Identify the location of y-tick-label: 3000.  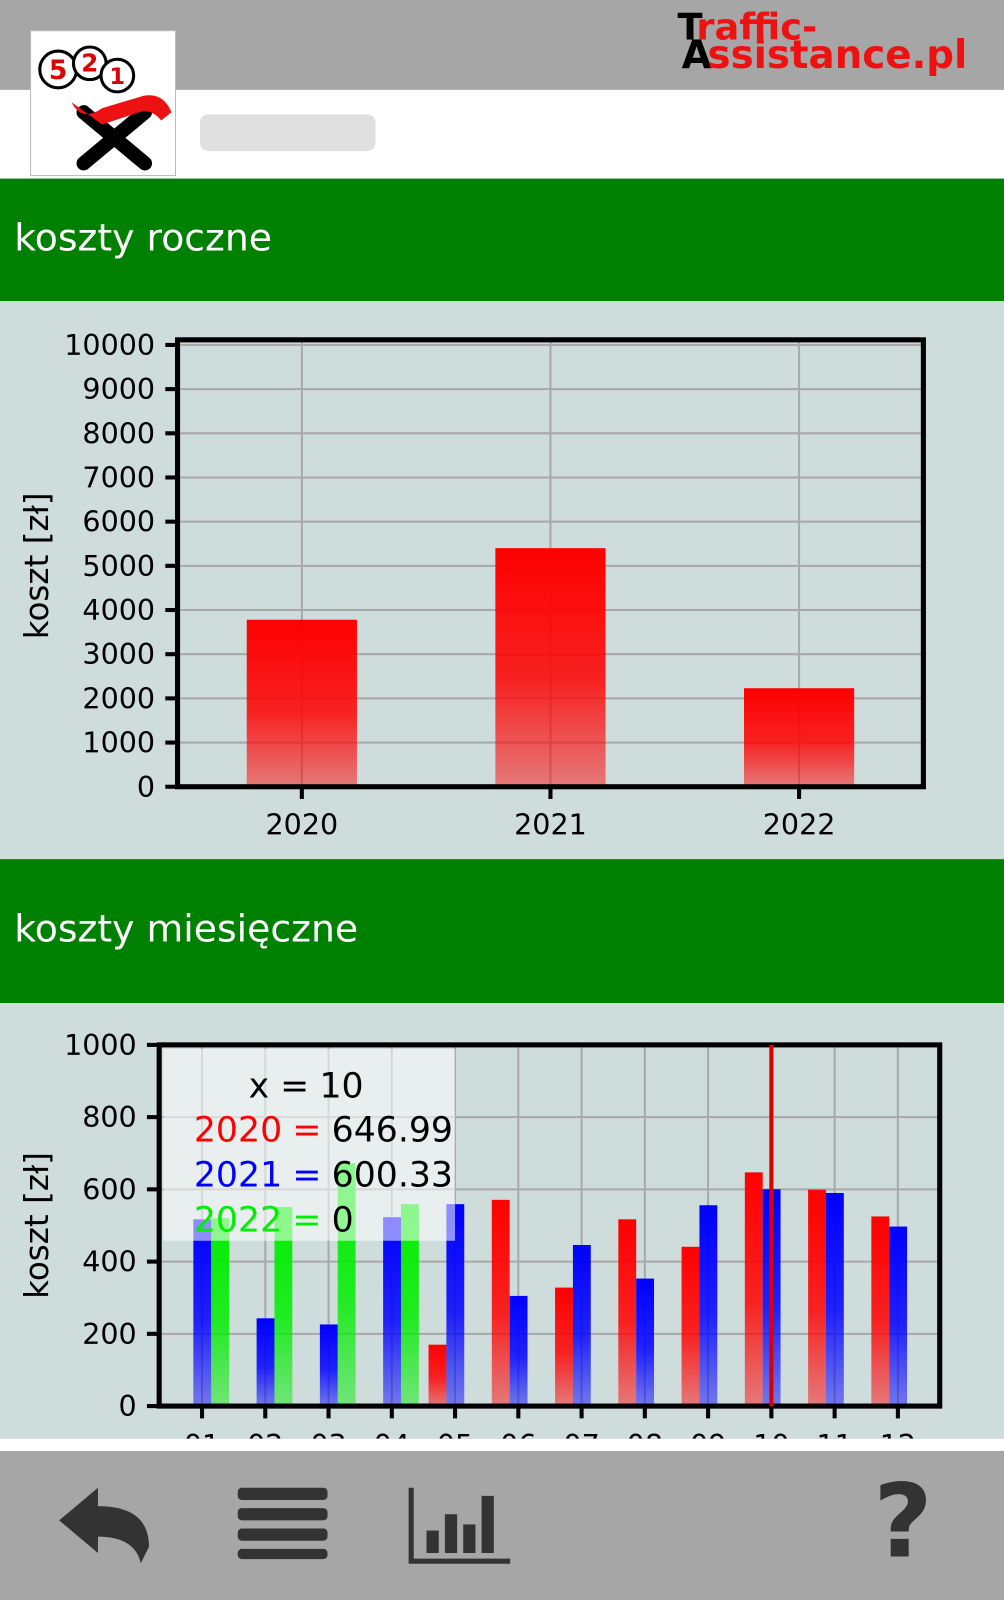
(118, 654).